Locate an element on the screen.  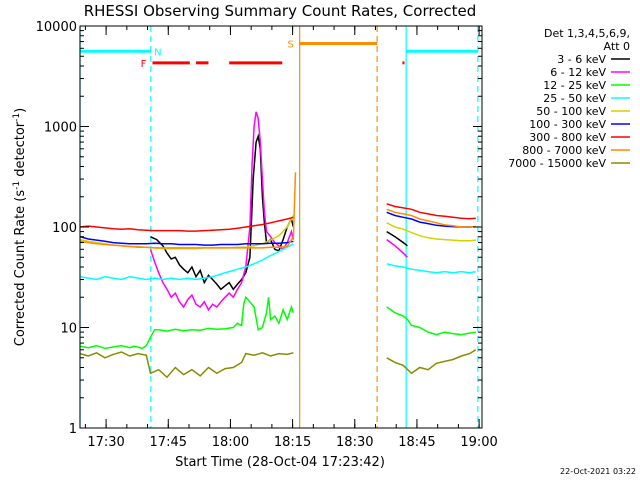
legend-label-4: 50 - 100 keV is located at coordinates (571, 111).